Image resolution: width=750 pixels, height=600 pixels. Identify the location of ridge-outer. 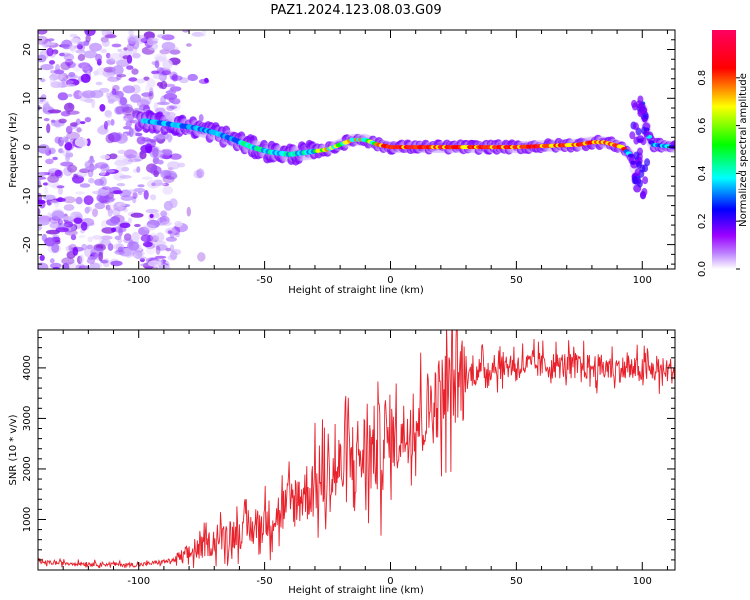
(241, 136).